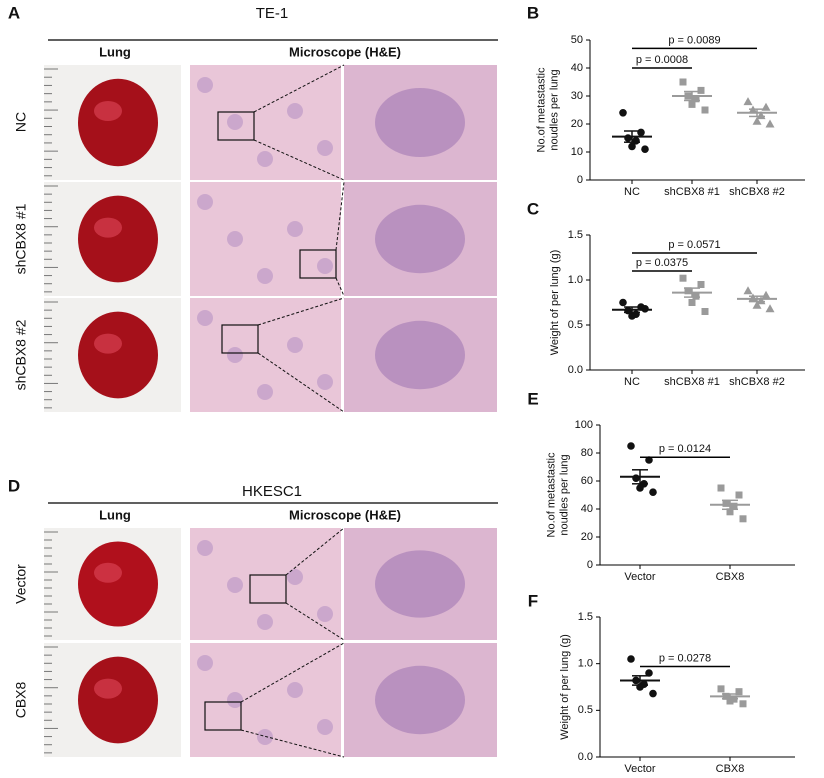 The width and height of the screenshot is (824, 778). What do you see at coordinates (587, 537) in the screenshot?
I see `y-tick-label: 20` at bounding box center [587, 537].